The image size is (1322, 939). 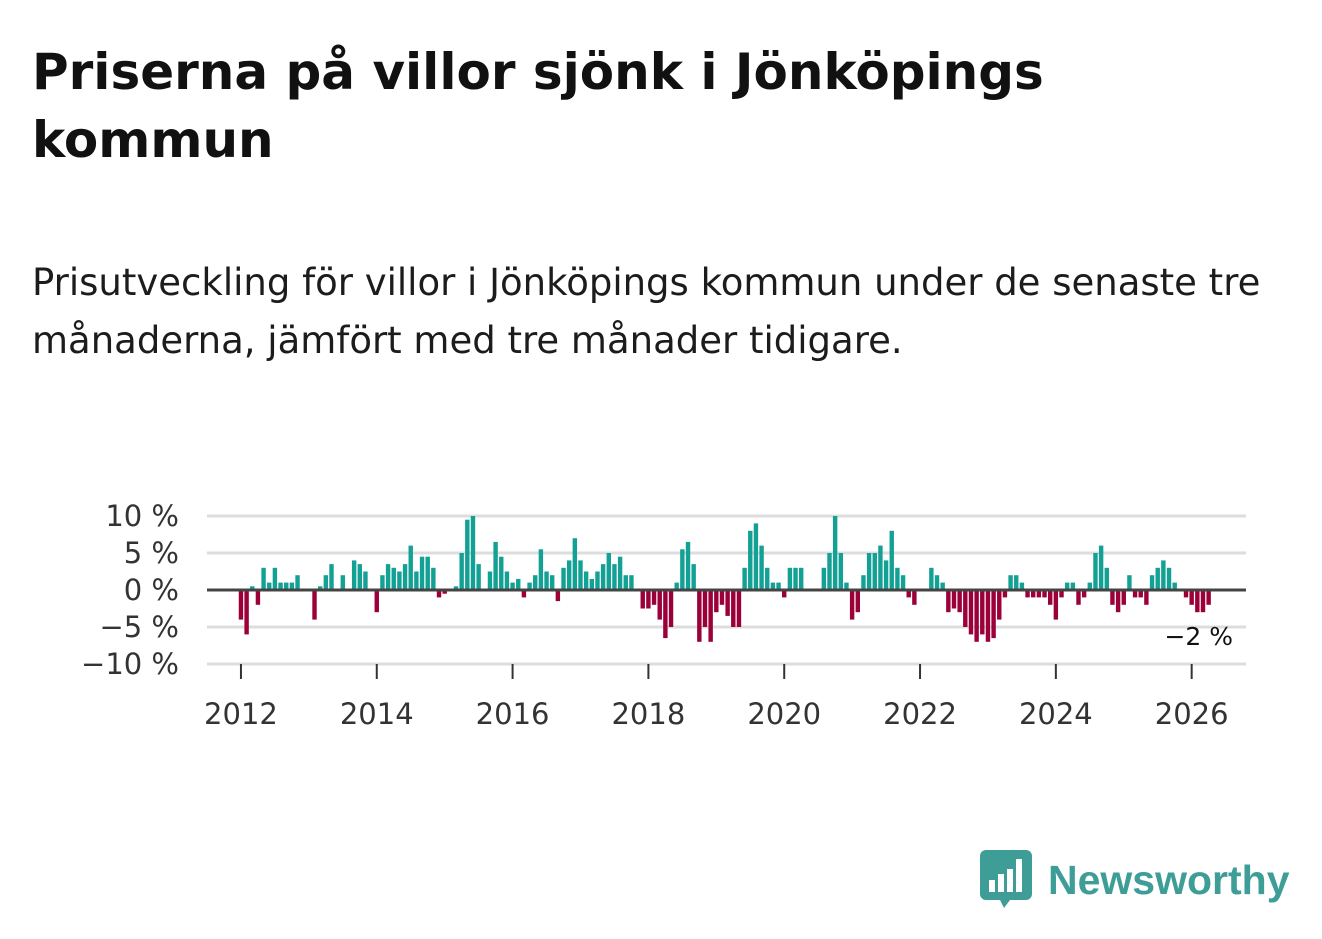 I want to click on grid-layer, so click(x=726, y=590).